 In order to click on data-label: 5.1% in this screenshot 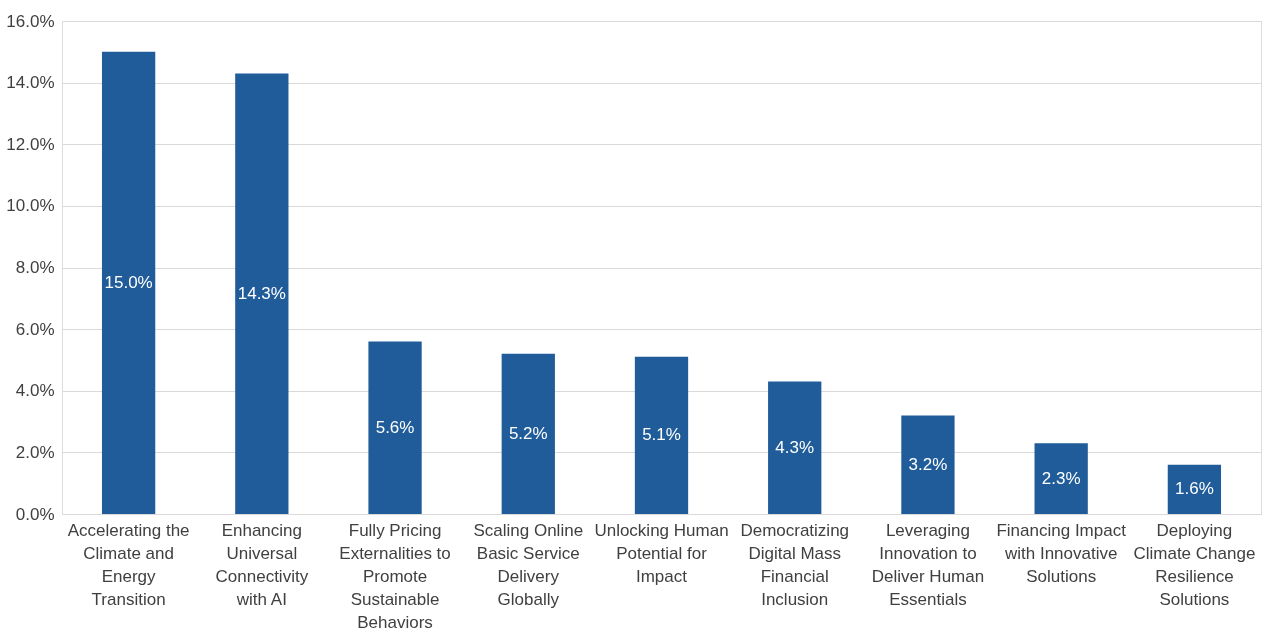, I will do `click(661, 435)`.